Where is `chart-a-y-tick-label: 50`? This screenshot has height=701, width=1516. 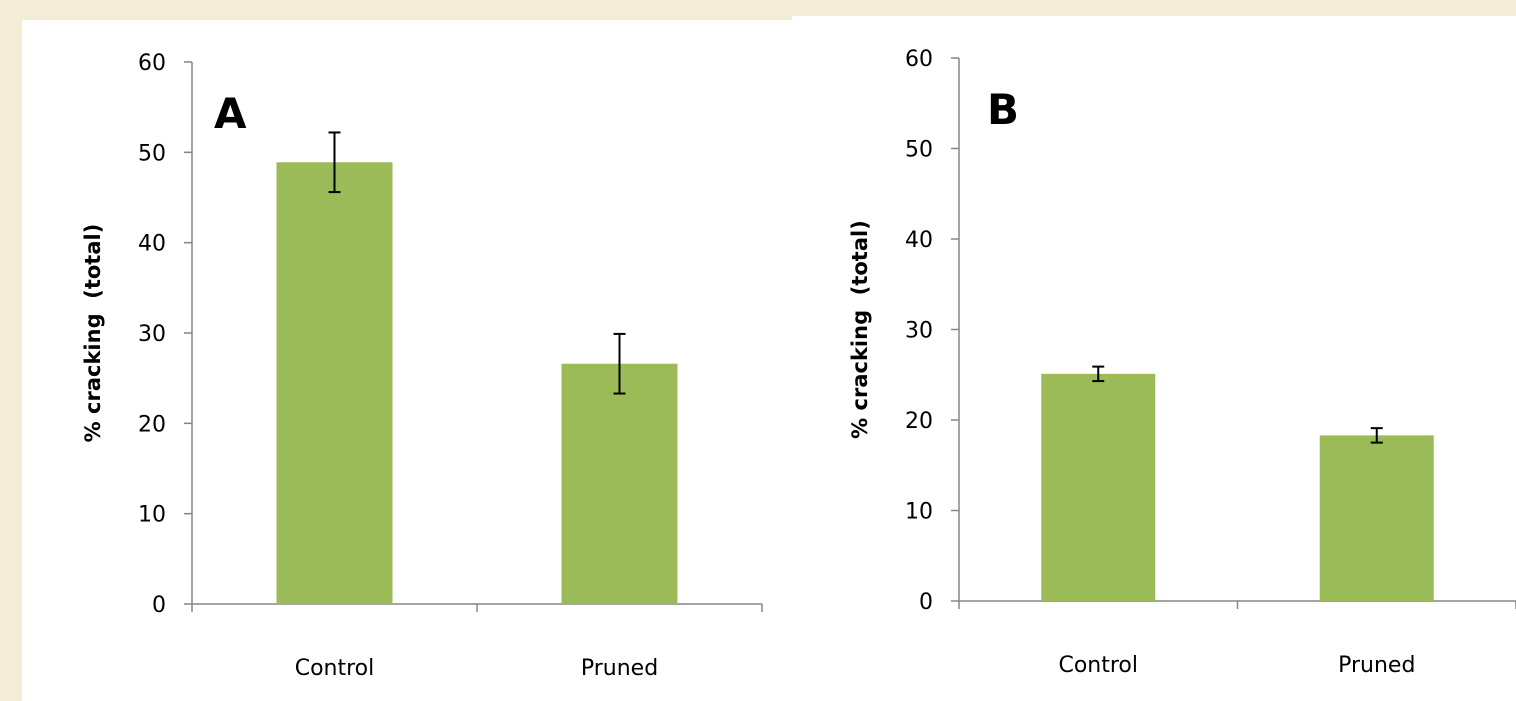 chart-a-y-tick-label: 50 is located at coordinates (152, 153).